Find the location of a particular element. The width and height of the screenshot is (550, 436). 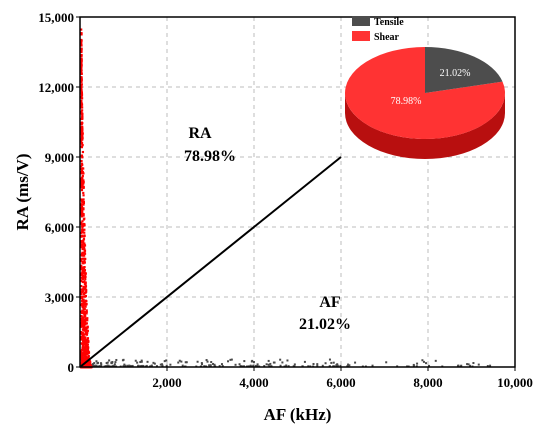

pie-inset: Tensile Shear 21.02% 78.98% is located at coordinates (425, 87).